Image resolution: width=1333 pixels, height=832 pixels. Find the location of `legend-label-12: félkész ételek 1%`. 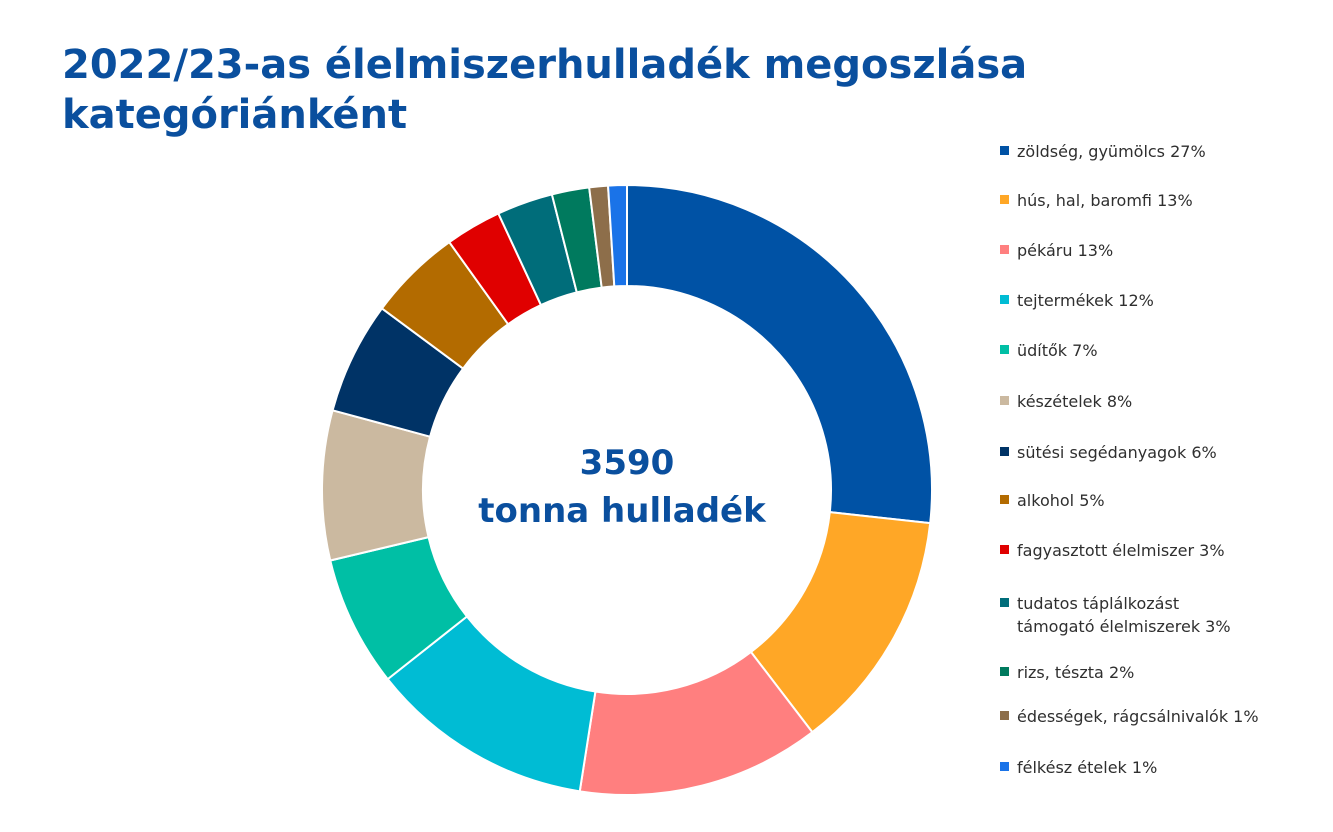

legend-label-12: félkész ételek 1% is located at coordinates (1087, 767).